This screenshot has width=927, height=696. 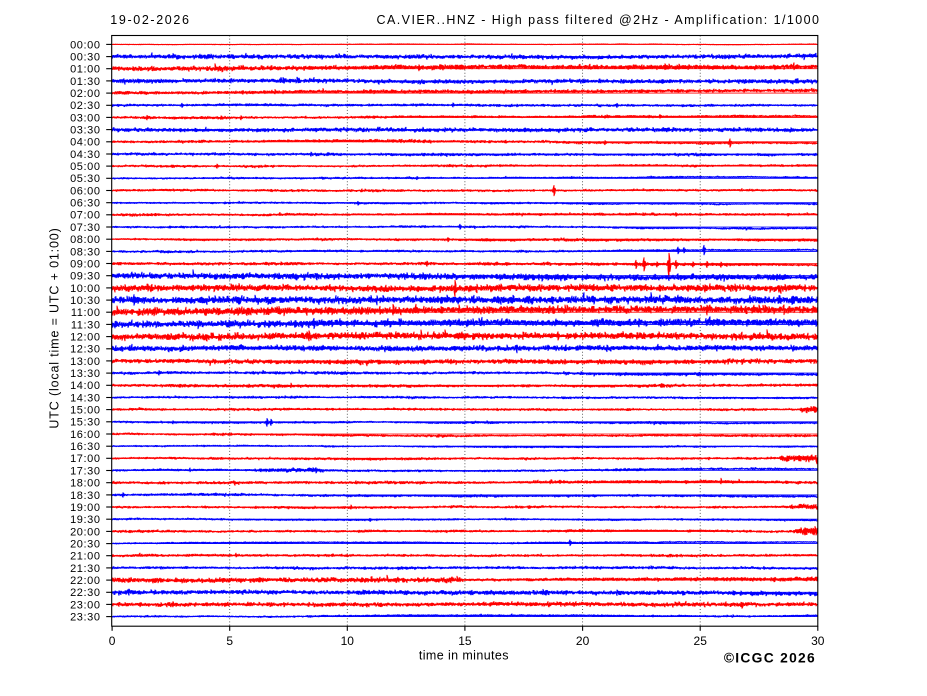 What do you see at coordinates (770, 658) in the screenshot?
I see `svg-text: ©ICGC 2026` at bounding box center [770, 658].